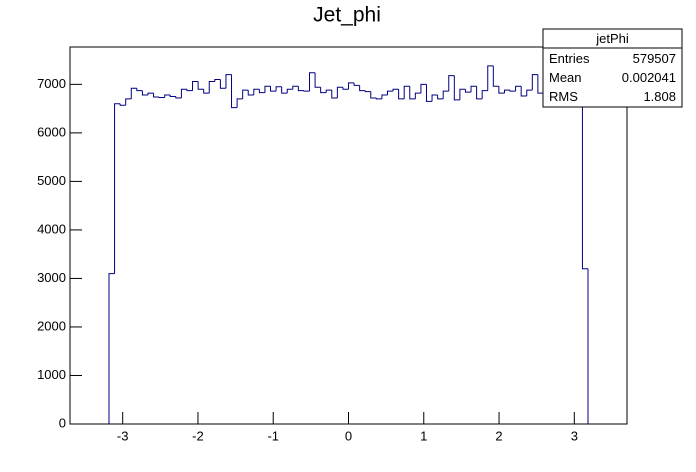 The image size is (696, 472). Describe the element at coordinates (123, 435) in the screenshot. I see `x-tick-label: -3` at that location.